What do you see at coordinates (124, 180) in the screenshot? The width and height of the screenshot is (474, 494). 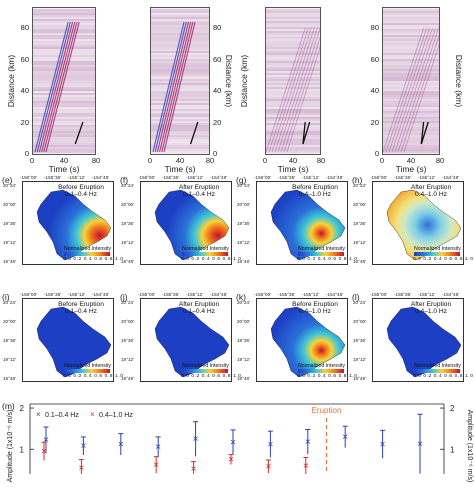 I see `panel-label-f: (f)` at bounding box center [124, 180].